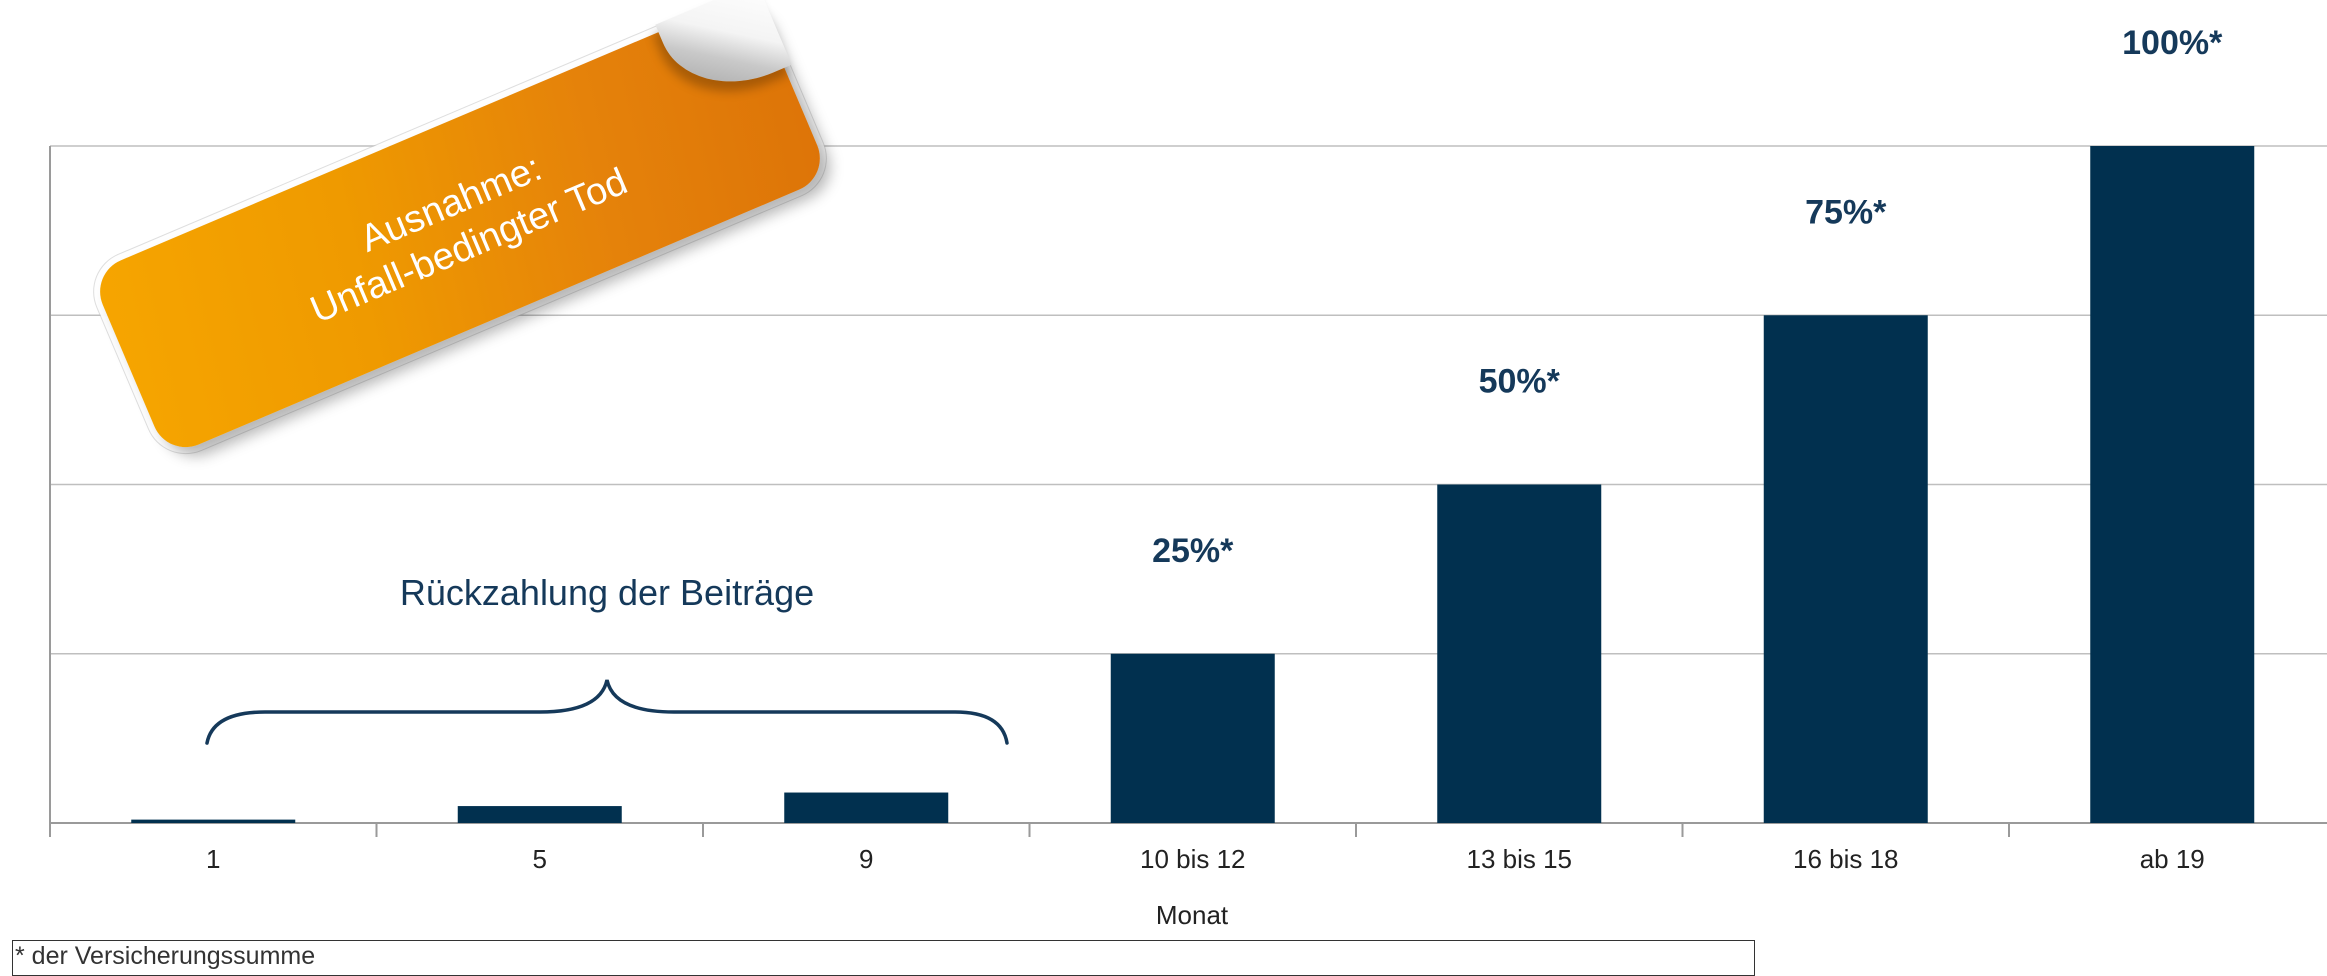  What do you see at coordinates (1846, 859) in the screenshot?
I see `x-tick-label: 16 bis 18` at bounding box center [1846, 859].